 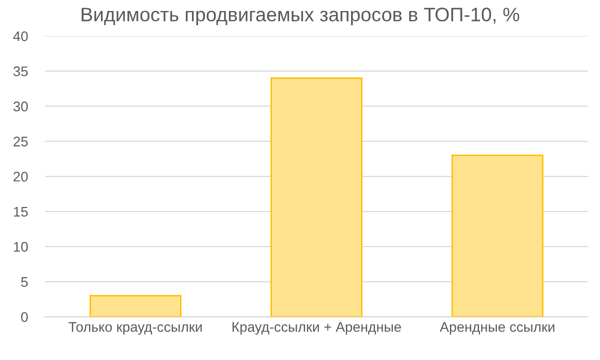 What do you see at coordinates (135, 328) in the screenshot?
I see `x-tick-label: Только крауд-ссылки` at bounding box center [135, 328].